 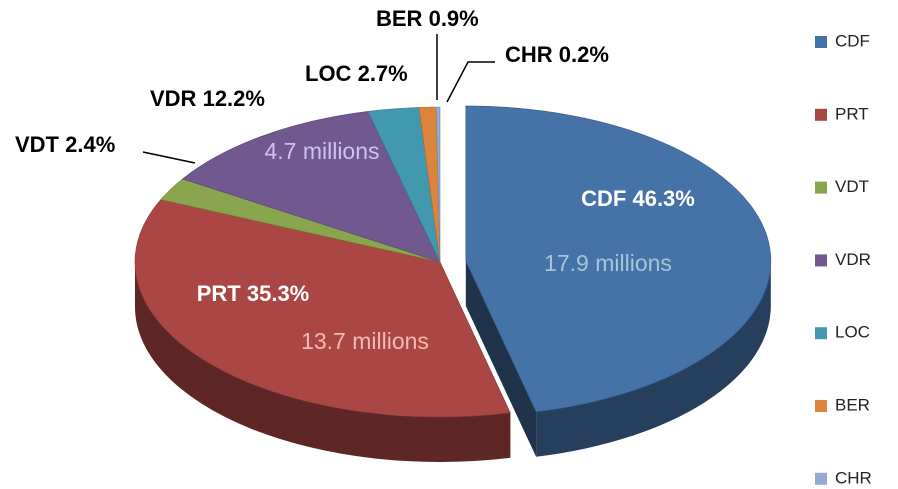 I want to click on label-value: 46.3%, so click(x=663, y=198).